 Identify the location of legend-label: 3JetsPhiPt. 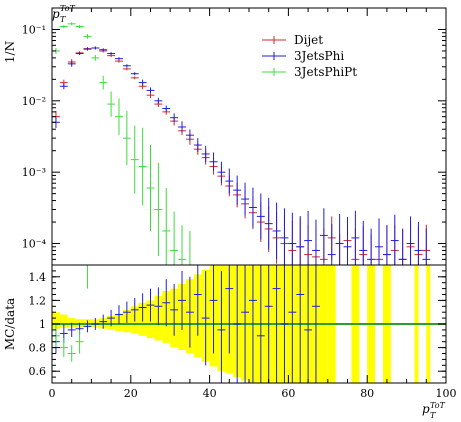
(325, 72).